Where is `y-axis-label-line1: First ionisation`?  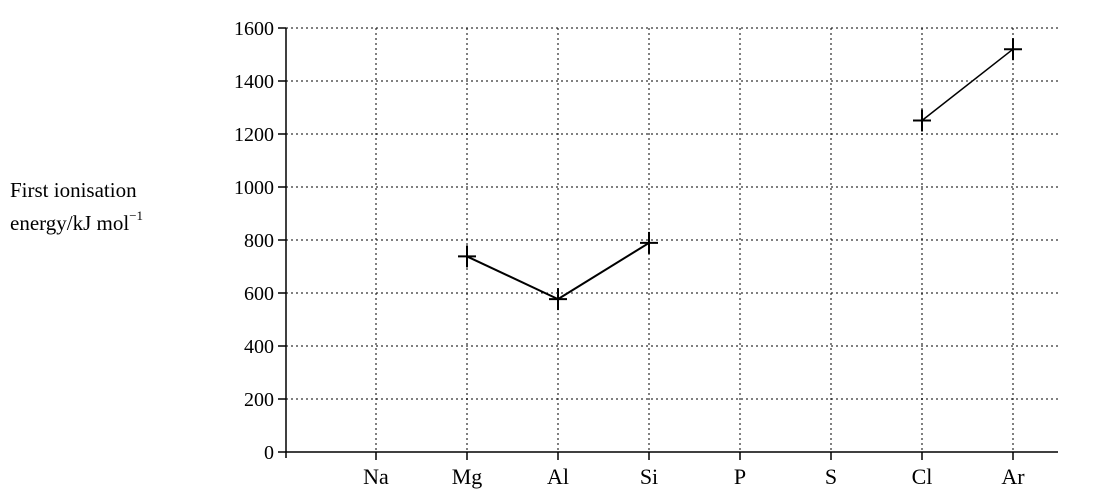 y-axis-label-line1: First ionisation is located at coordinates (73, 190).